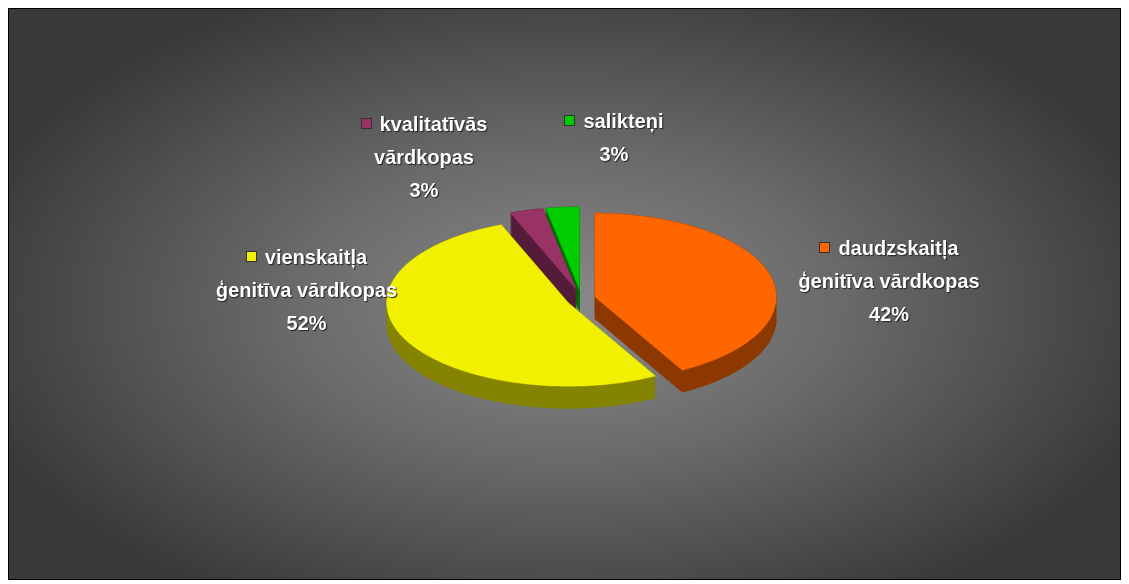  I want to click on category-label: salikteņi, so click(623, 122).